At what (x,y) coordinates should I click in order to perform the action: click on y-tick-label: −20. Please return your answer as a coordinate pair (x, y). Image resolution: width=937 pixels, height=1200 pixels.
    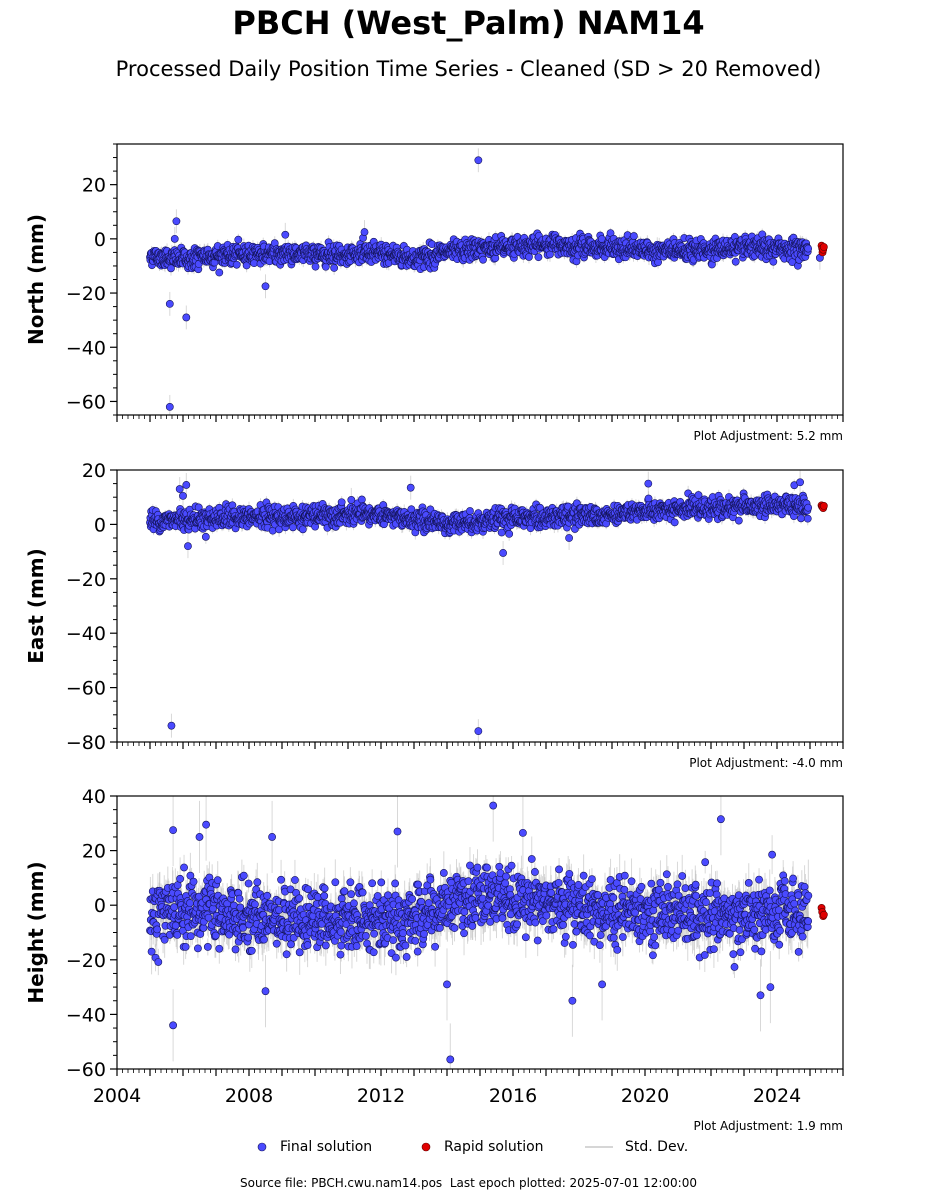
    Looking at the image, I should click on (86, 294).